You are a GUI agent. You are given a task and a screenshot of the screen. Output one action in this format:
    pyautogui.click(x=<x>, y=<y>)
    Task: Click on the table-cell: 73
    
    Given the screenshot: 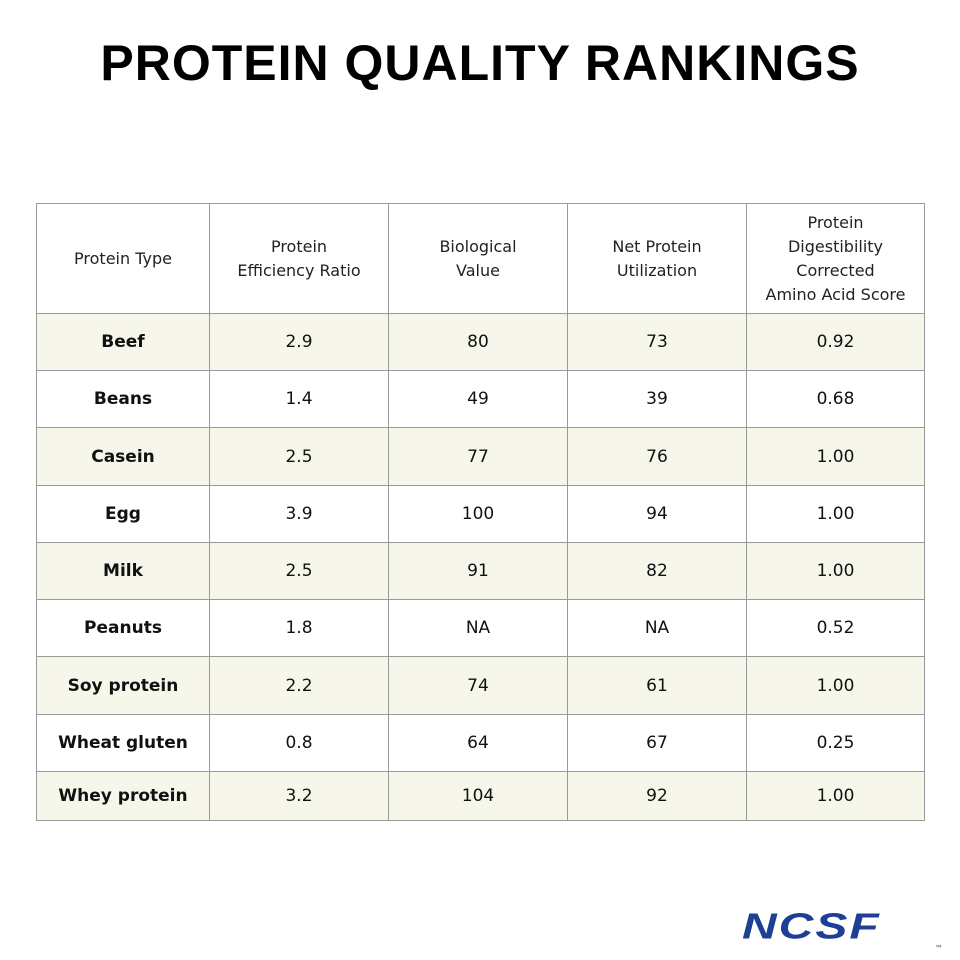 What is the action you would take?
    pyautogui.click(x=657, y=342)
    